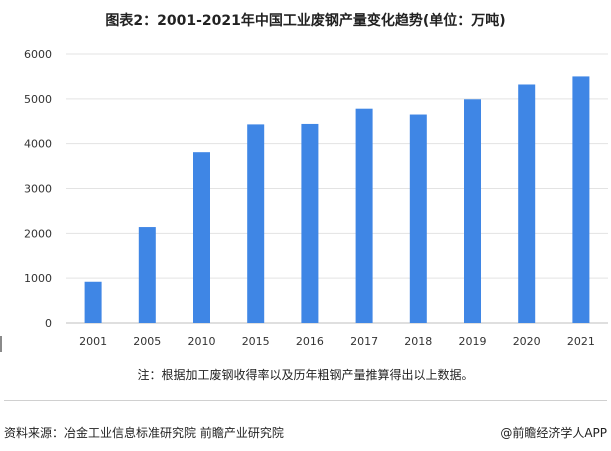 The image size is (611, 451). I want to click on y-tick-label: 2000, so click(38, 233).